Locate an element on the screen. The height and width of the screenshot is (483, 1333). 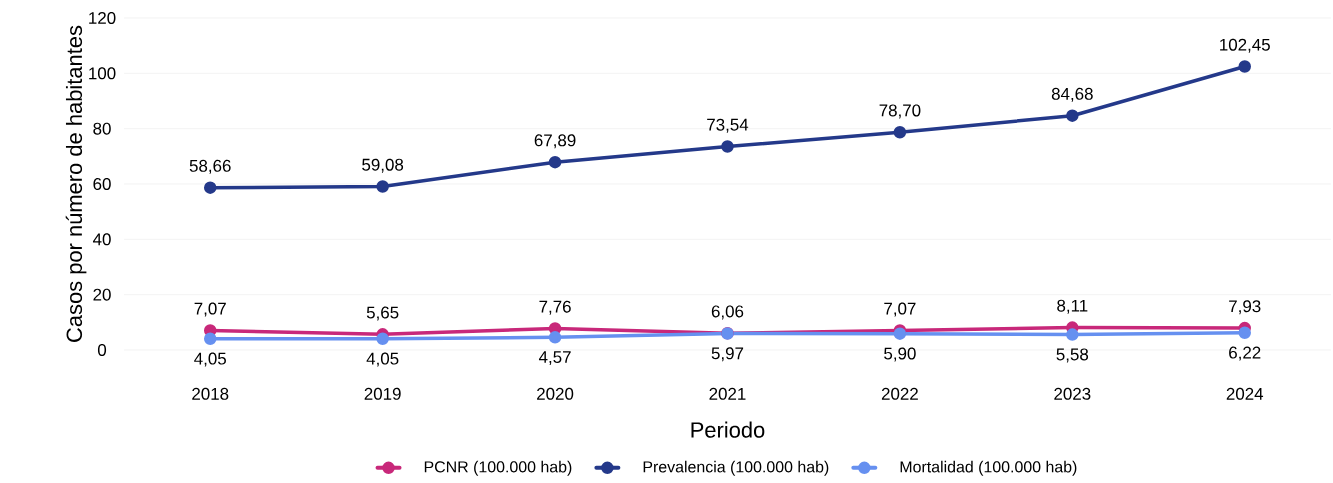
y-tick-label: 120 is located at coordinates (102, 17).